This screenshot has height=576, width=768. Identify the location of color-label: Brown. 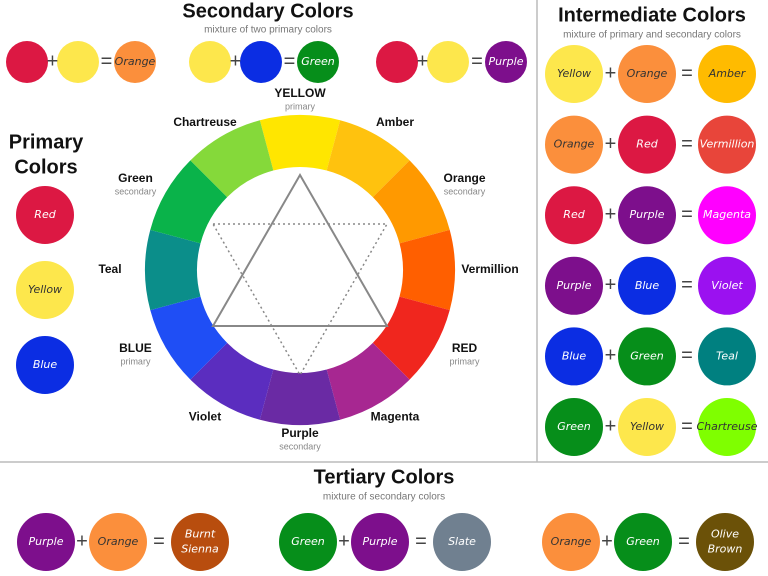
(725, 549).